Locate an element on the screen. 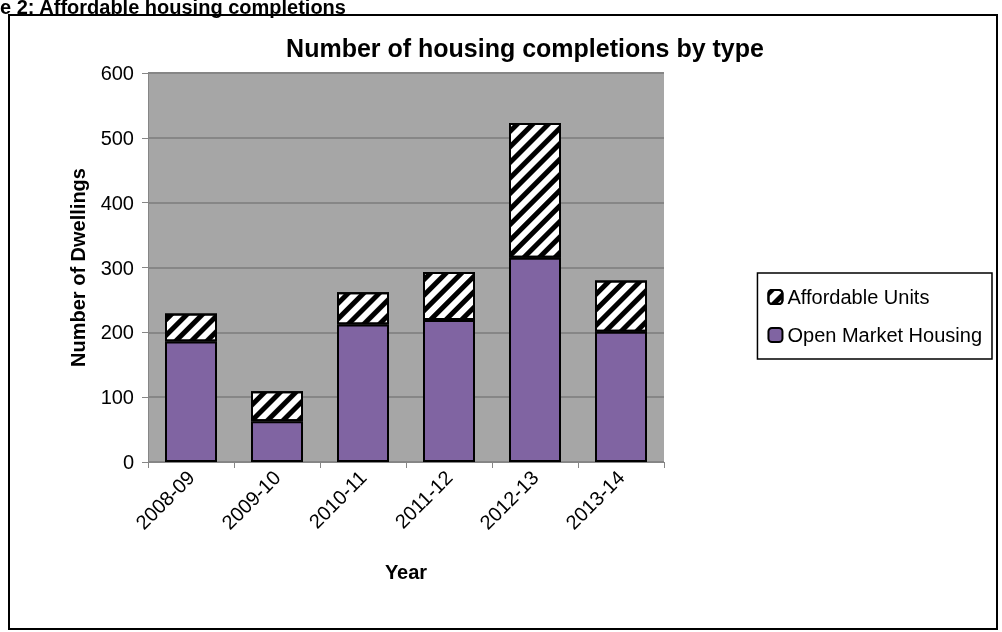 Image resolution: width=1002 pixels, height=632 pixels. y-tick-label: 600 is located at coordinates (117, 73).